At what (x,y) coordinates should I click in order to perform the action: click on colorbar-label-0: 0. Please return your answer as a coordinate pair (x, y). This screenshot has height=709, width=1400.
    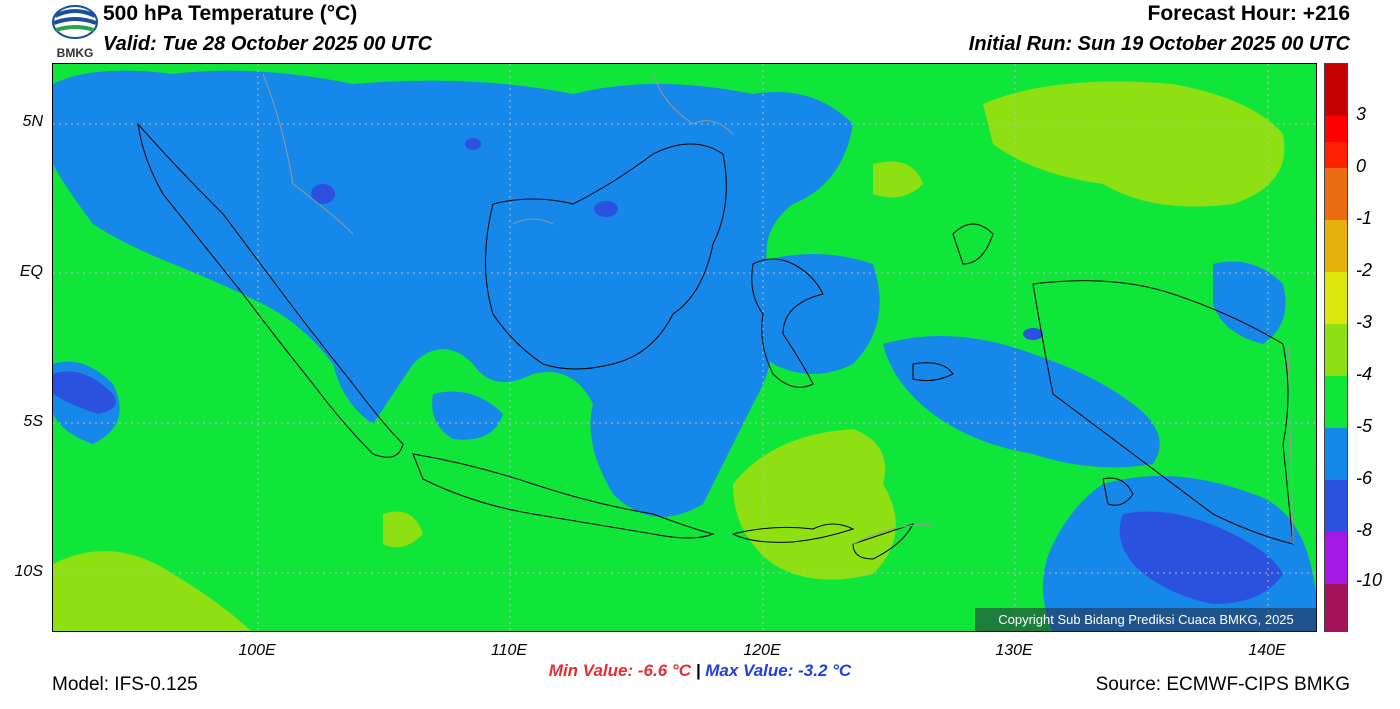
    Looking at the image, I should click on (1361, 166).